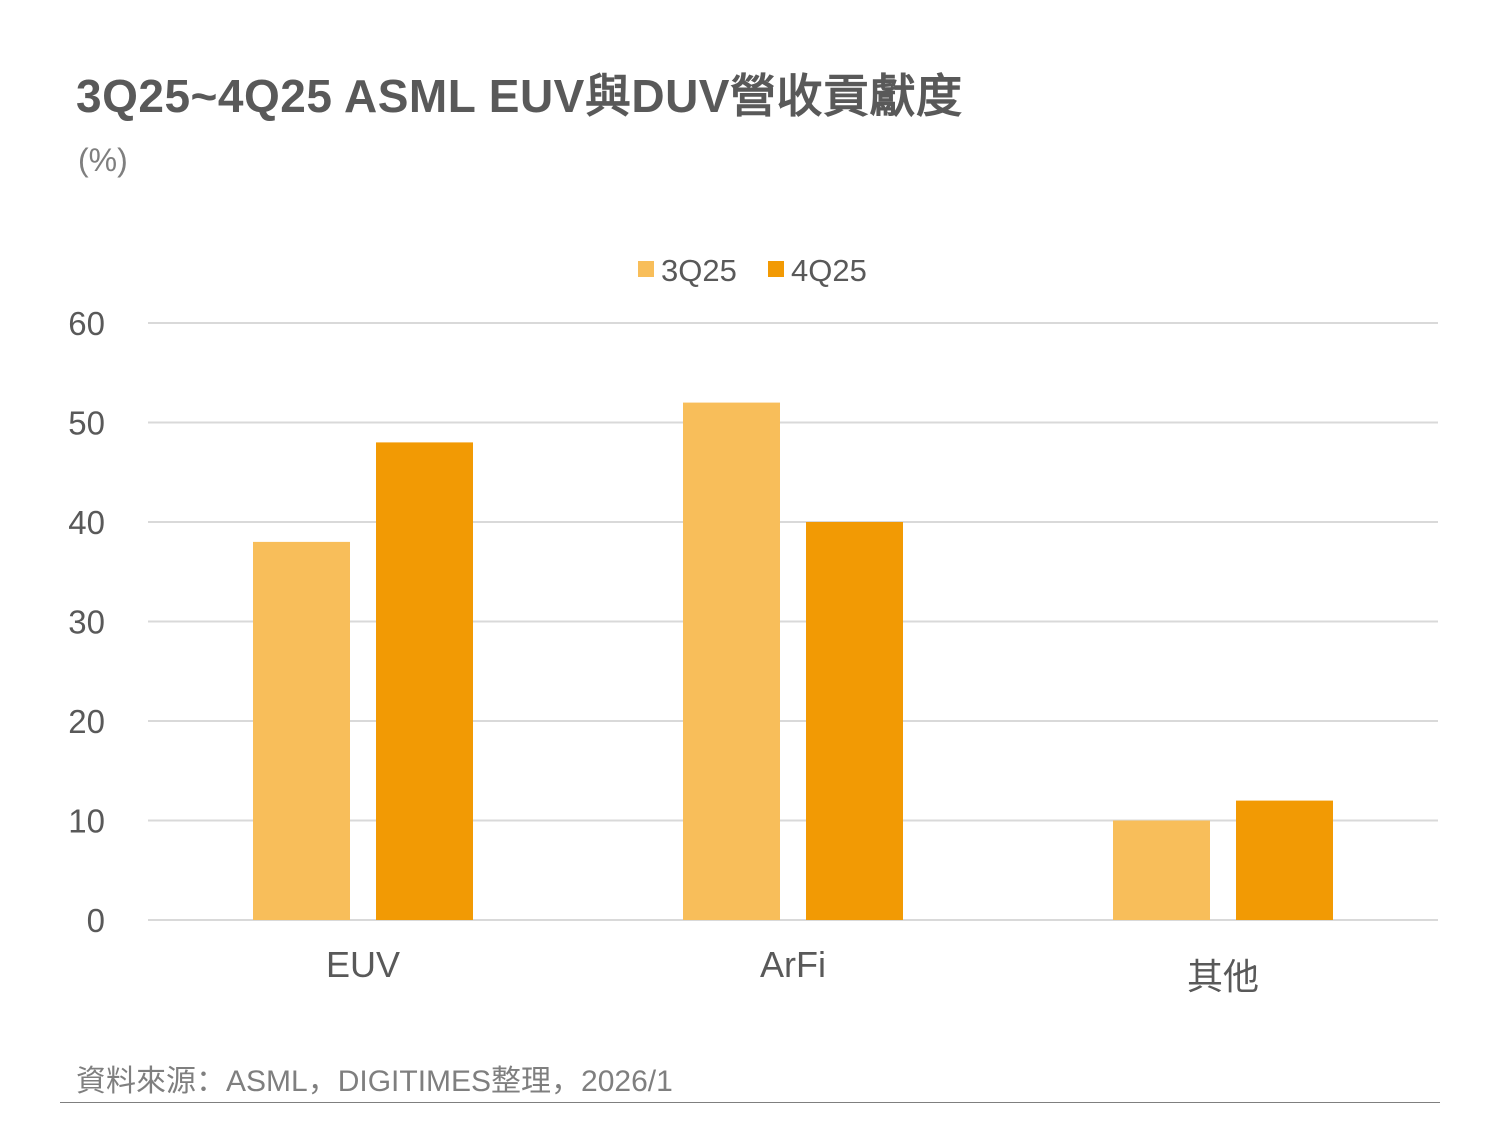 The image size is (1500, 1125). I want to click on y-tick-label: 60, so click(86, 323).